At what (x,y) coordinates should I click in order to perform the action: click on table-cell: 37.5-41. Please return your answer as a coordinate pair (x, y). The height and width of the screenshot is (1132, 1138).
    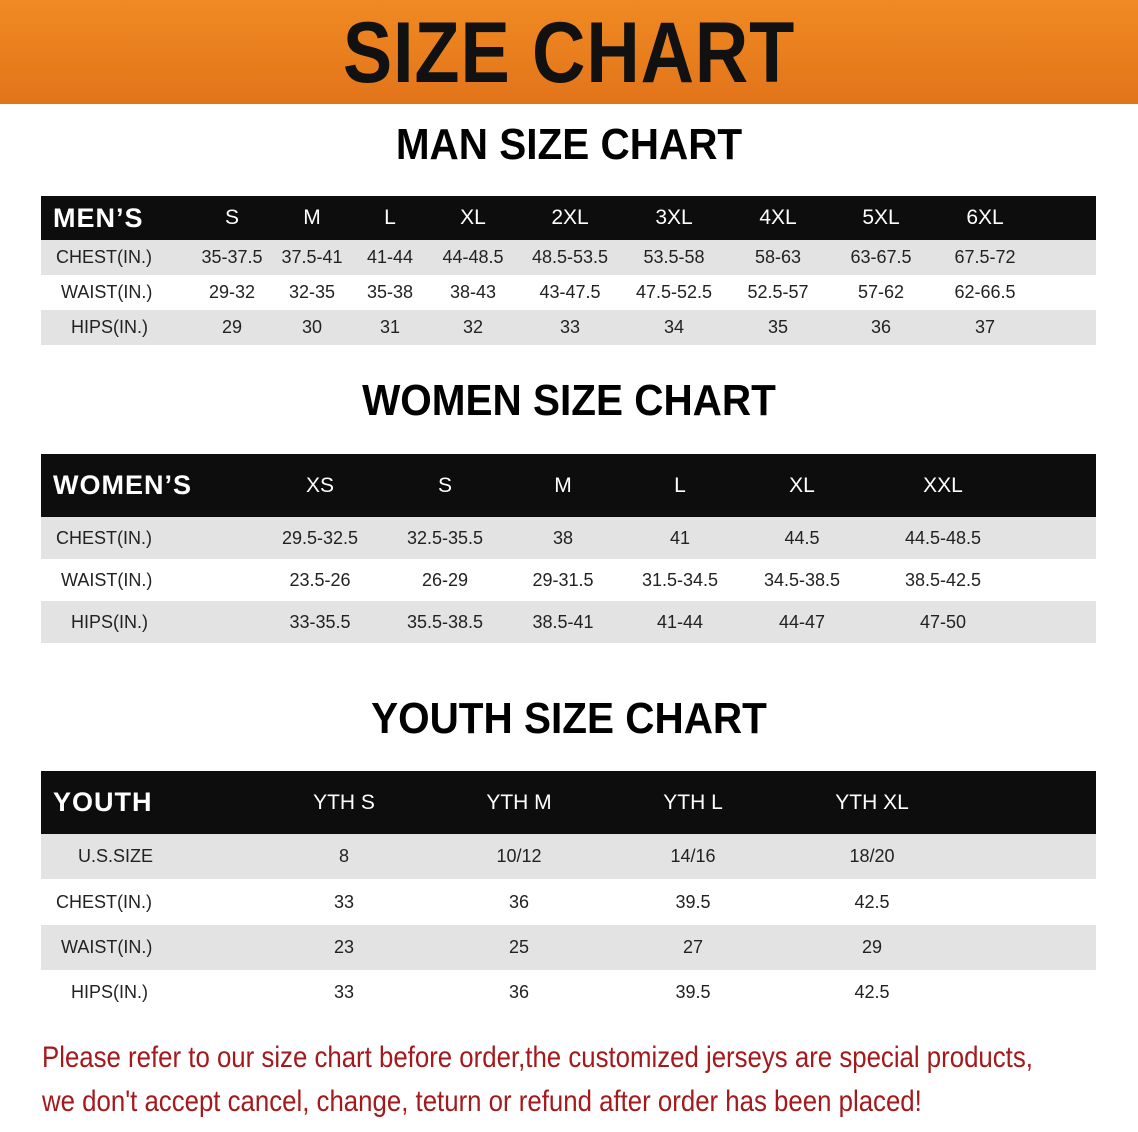
    Looking at the image, I should click on (312, 257).